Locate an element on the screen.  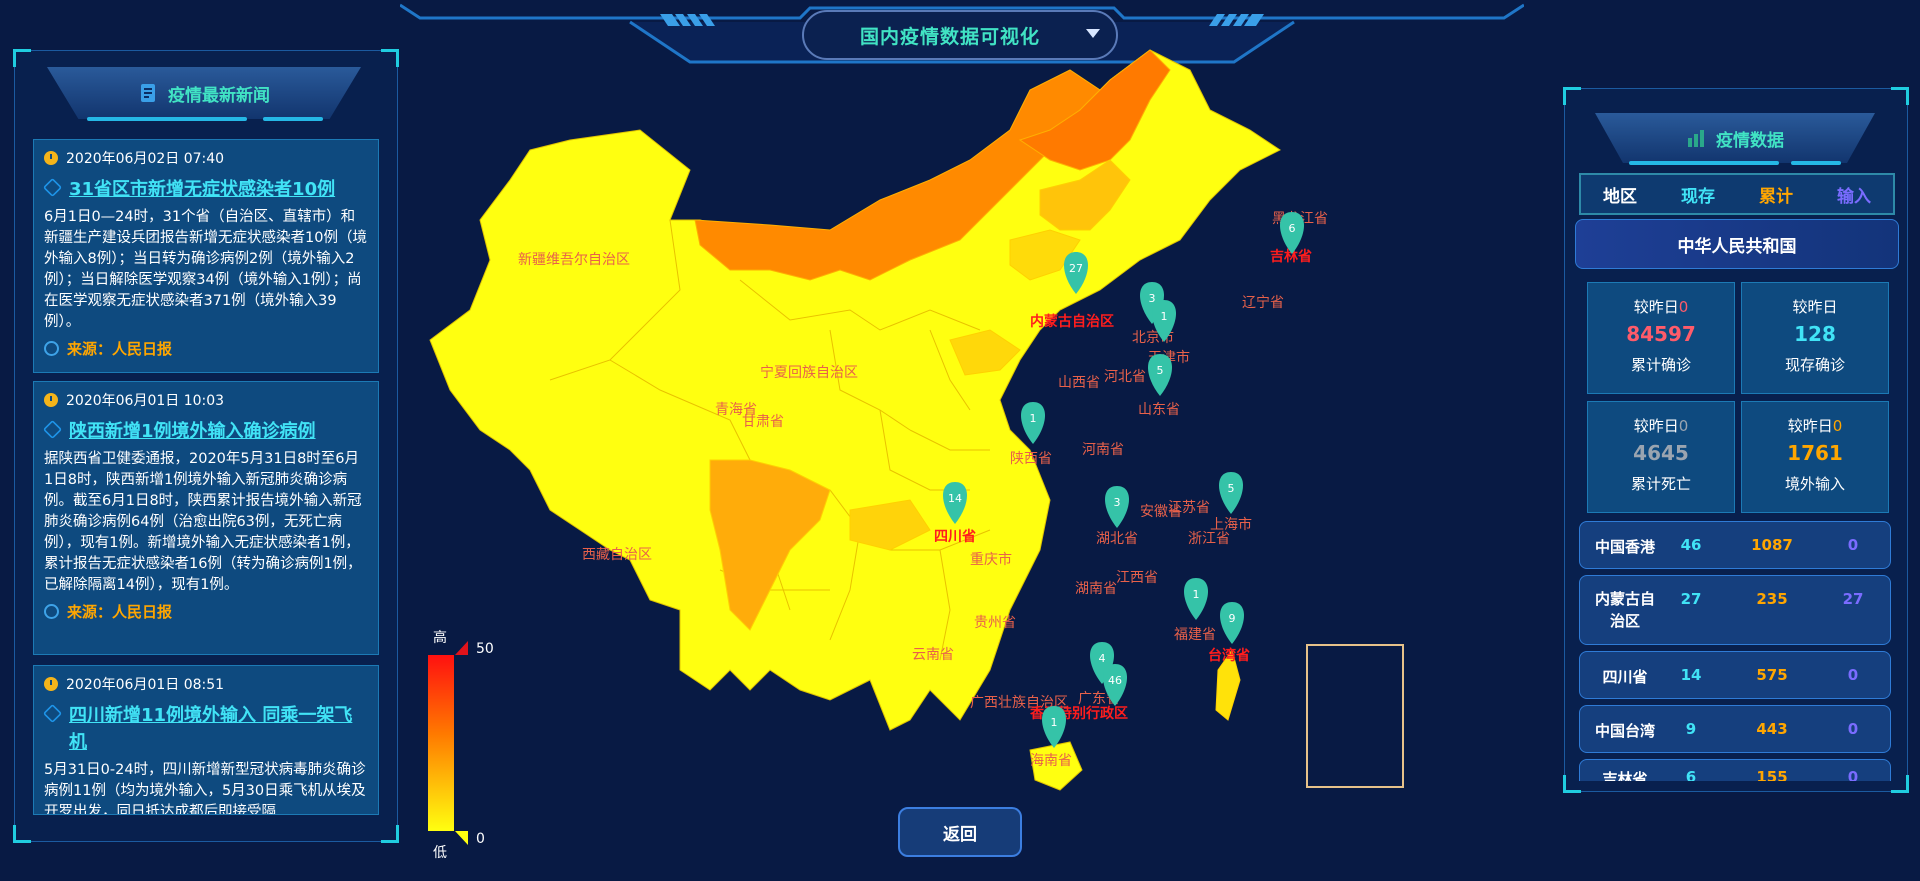
row-total: 443 is located at coordinates (1772, 729).